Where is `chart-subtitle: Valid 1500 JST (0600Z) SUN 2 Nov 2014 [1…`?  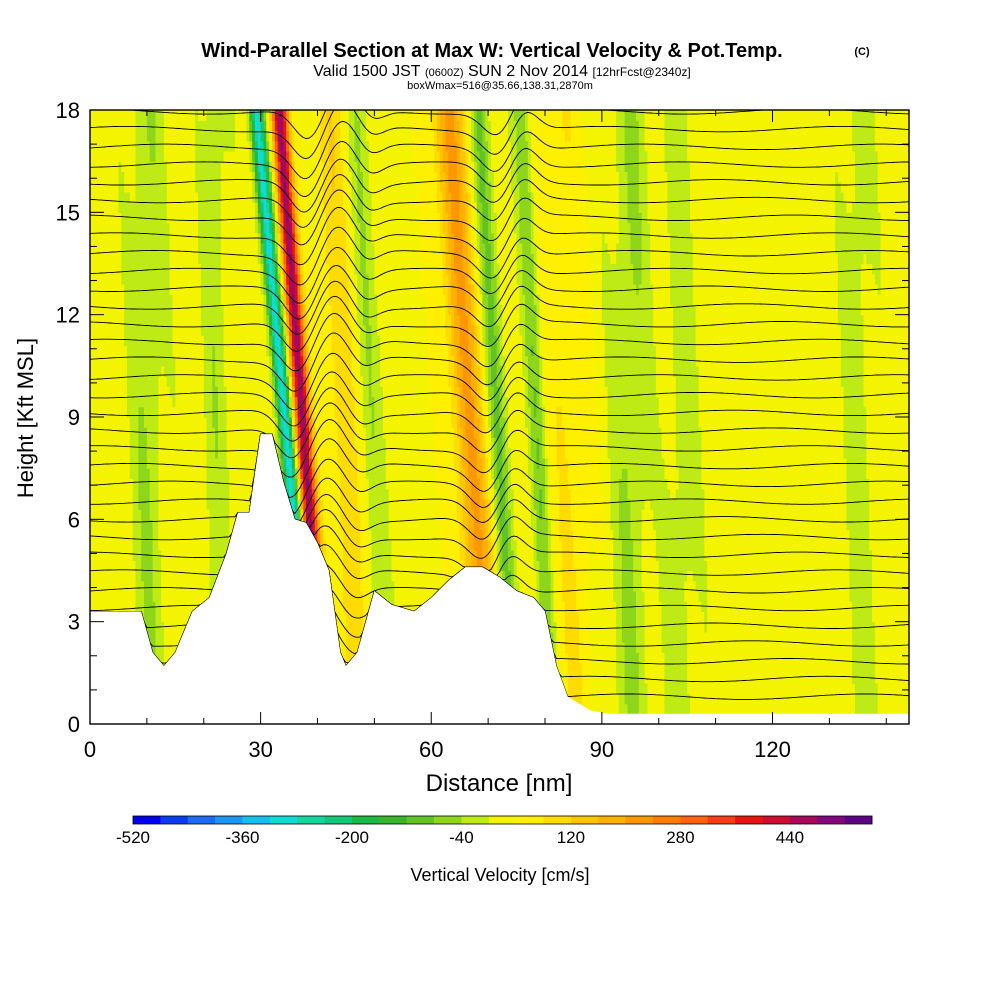 chart-subtitle: Valid 1500 JST (0600Z) SUN 2 Nov 2014 [1… is located at coordinates (502, 71).